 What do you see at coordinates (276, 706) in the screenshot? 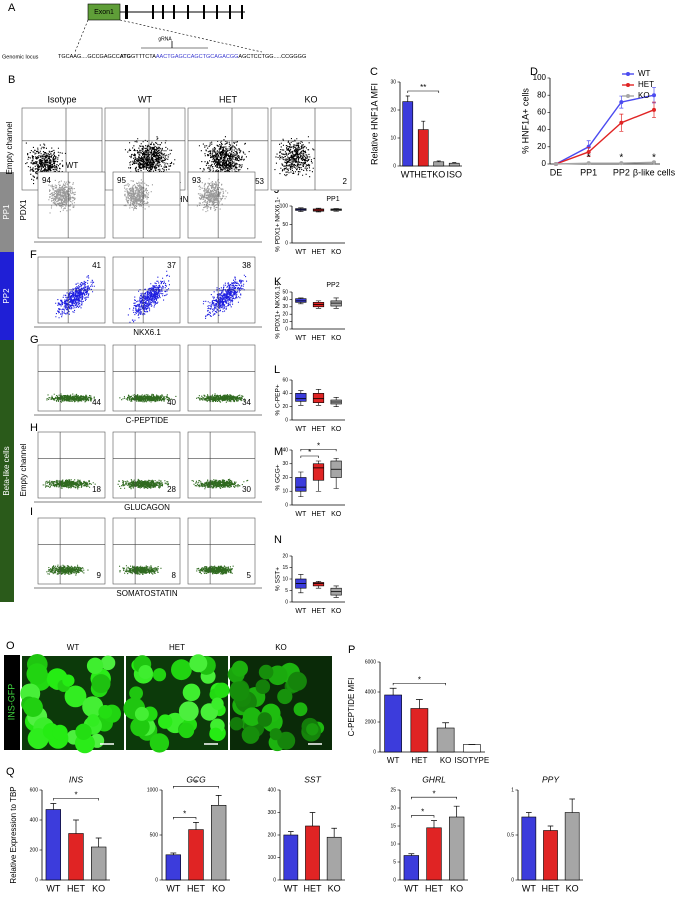
I see `gfp-cells` at bounding box center [276, 706].